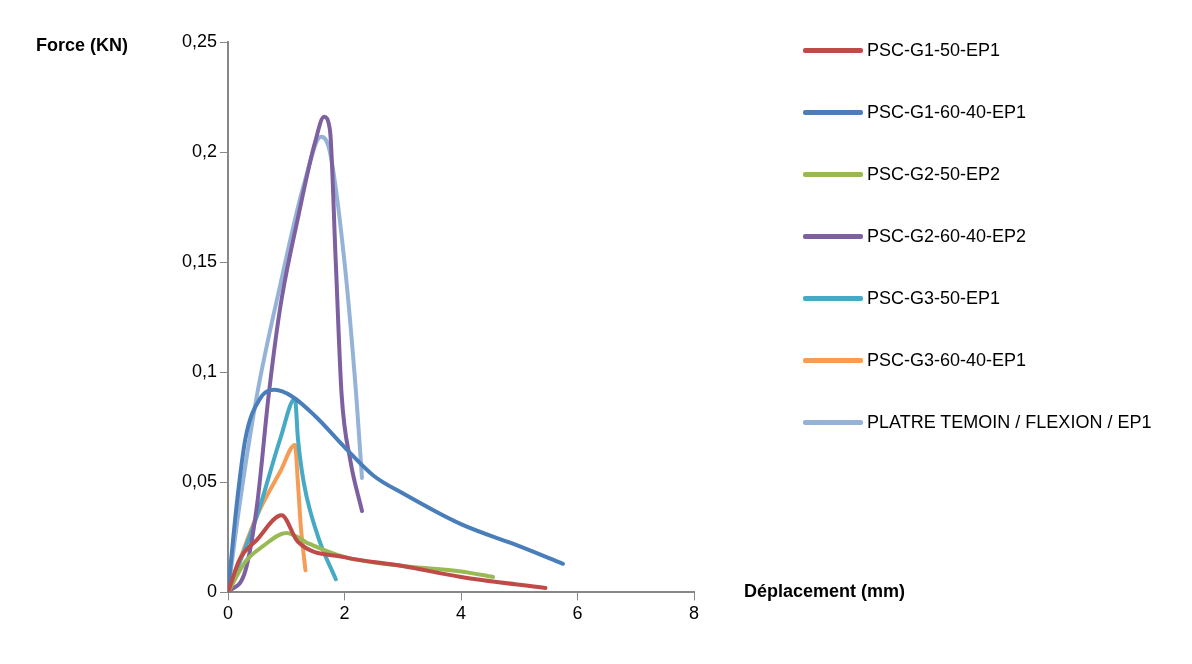 The image size is (1192, 664). Describe the element at coordinates (388, 553) in the screenshot. I see `line-series` at that location.